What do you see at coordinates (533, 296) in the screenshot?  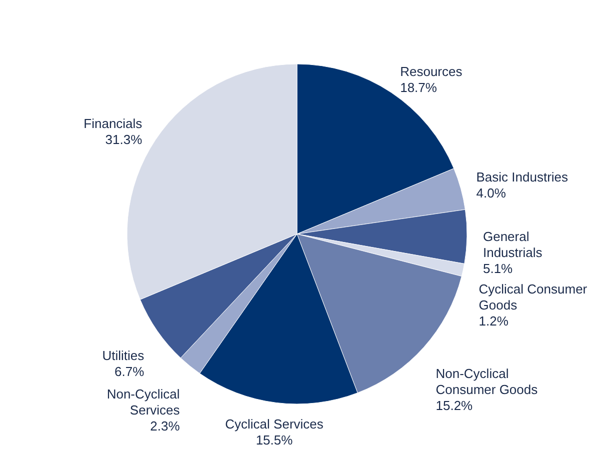 I see `slice-label: Cyclical Consumer Goods` at bounding box center [533, 296].